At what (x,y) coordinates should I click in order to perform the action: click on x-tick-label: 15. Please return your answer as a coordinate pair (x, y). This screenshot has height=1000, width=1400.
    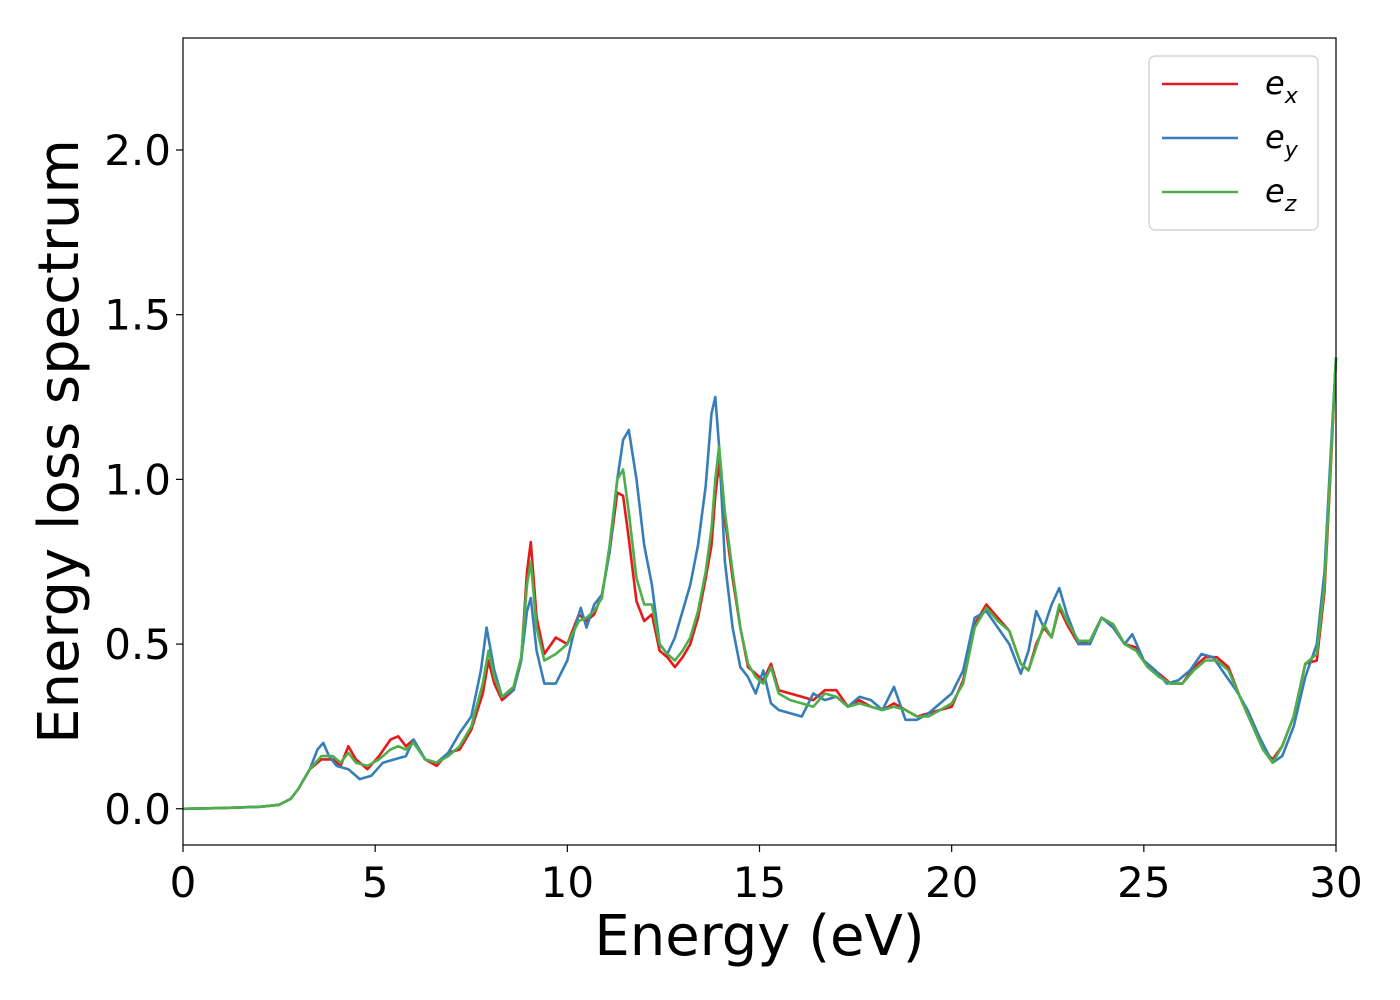
    Looking at the image, I should click on (759, 882).